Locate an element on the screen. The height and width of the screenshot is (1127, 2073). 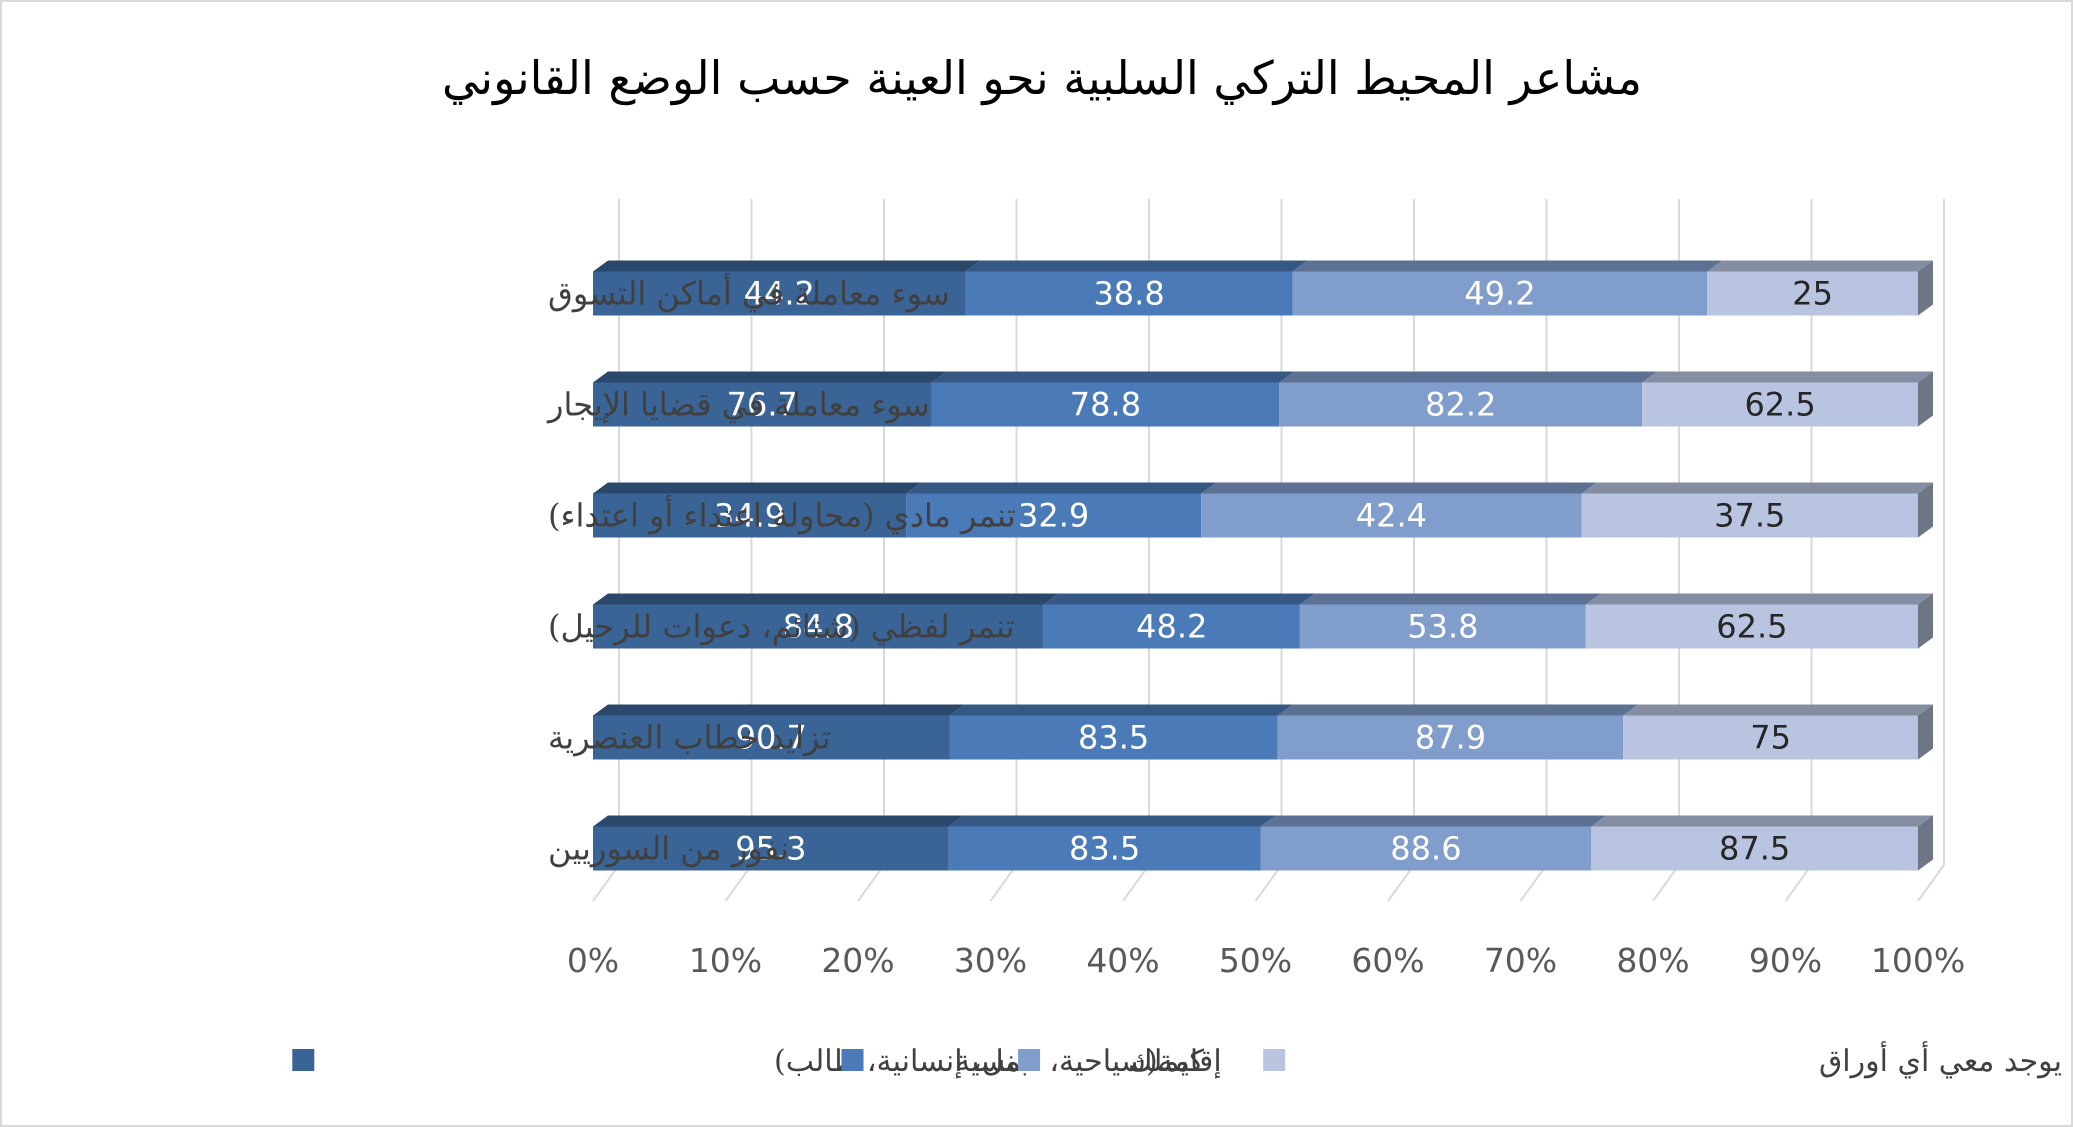
data-label: 49.2 is located at coordinates (1499, 294).